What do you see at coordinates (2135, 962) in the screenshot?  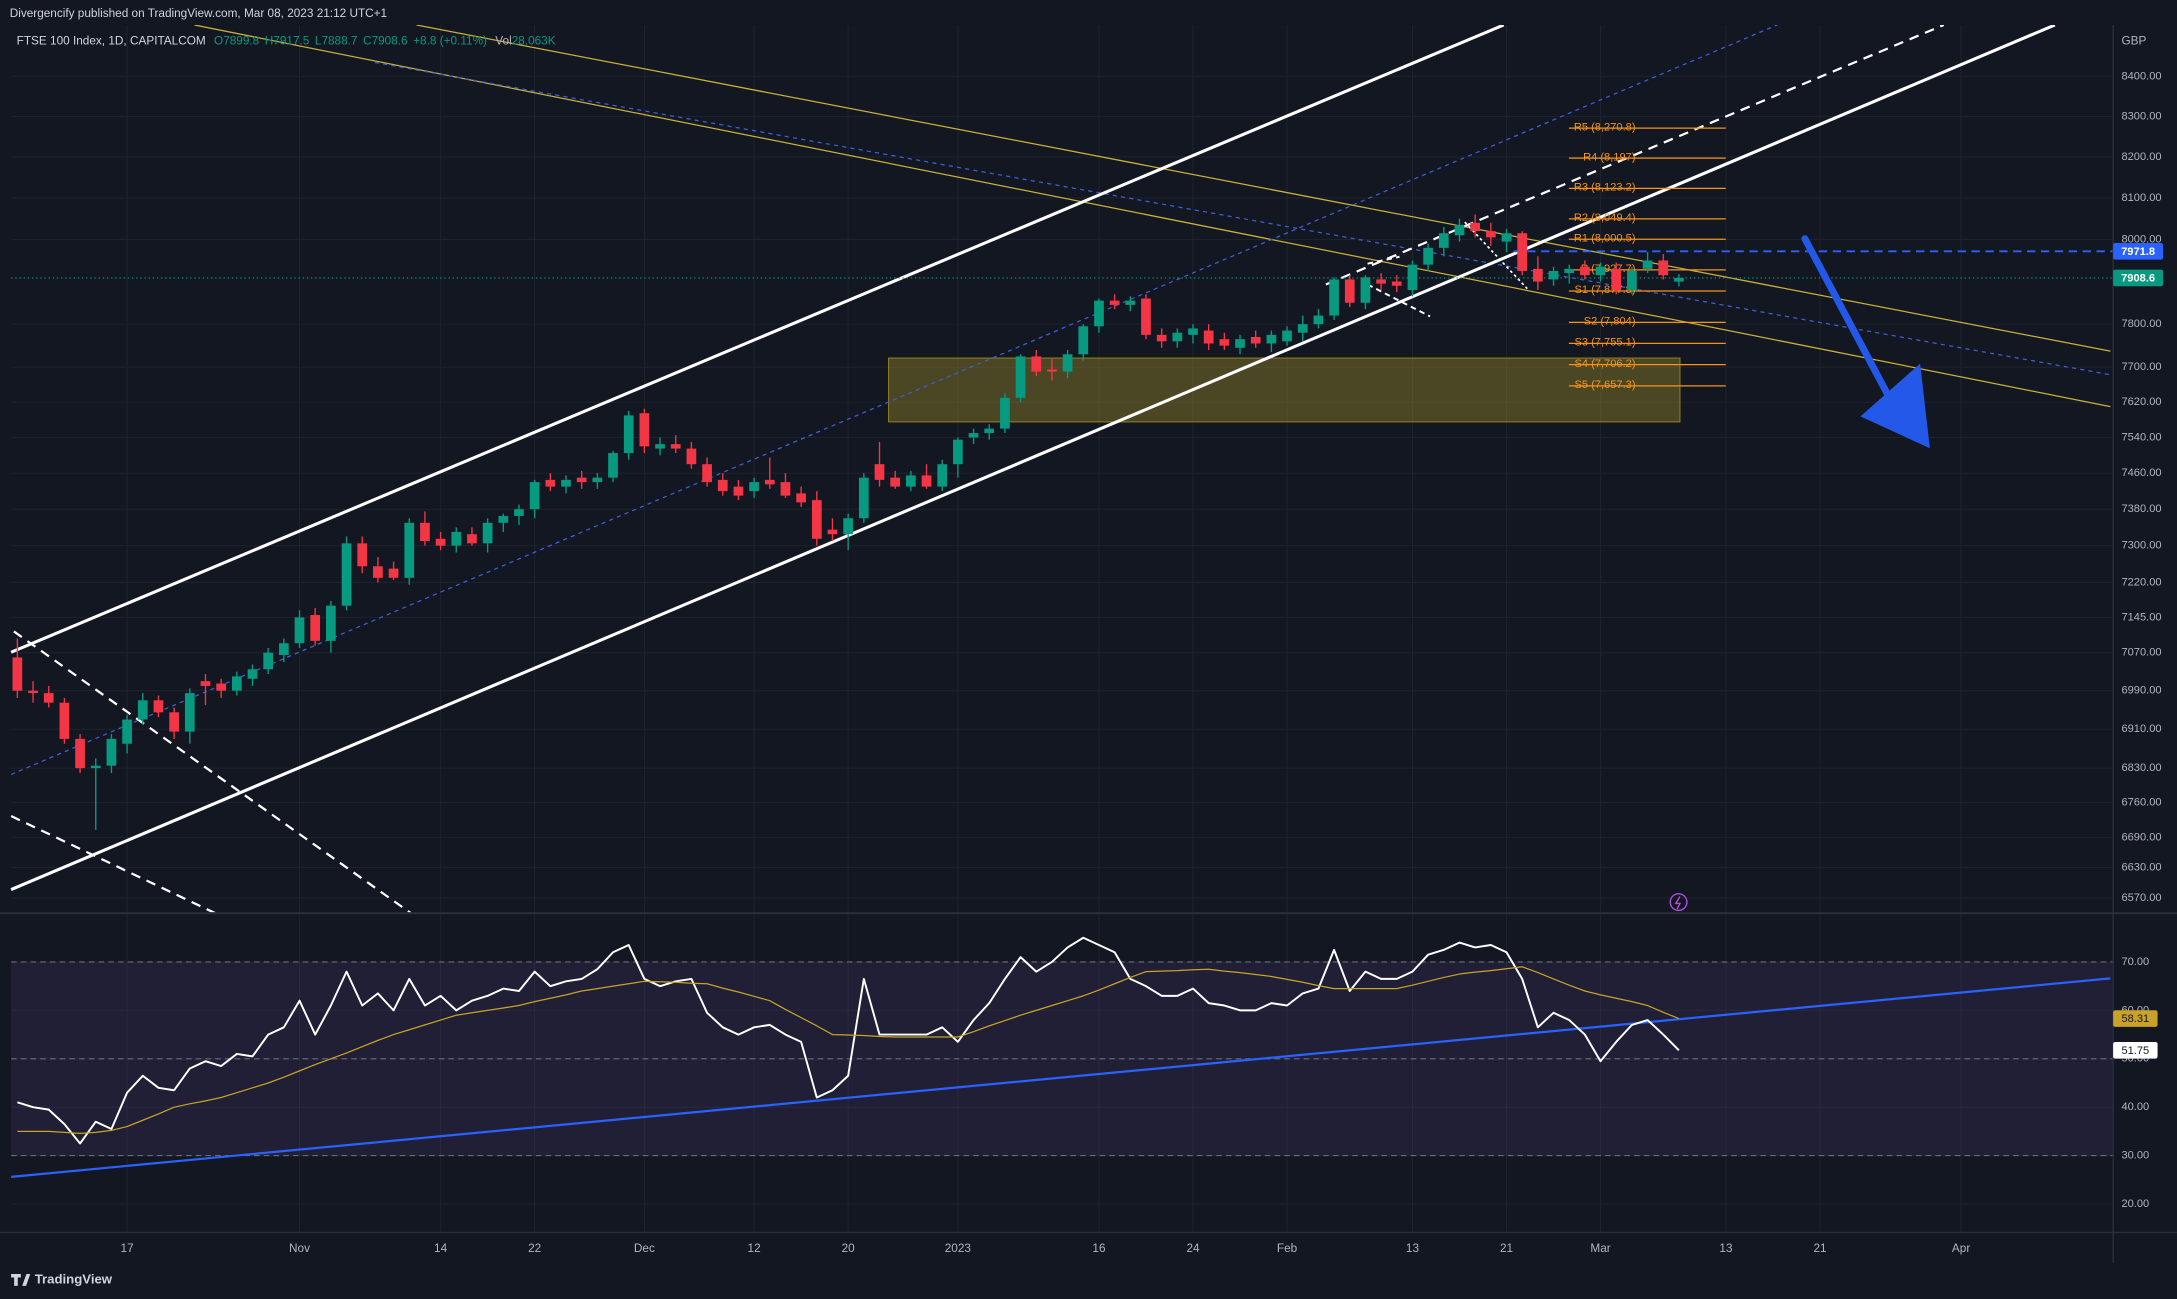 I see `rsi-tick-label: 70.00` at bounding box center [2135, 962].